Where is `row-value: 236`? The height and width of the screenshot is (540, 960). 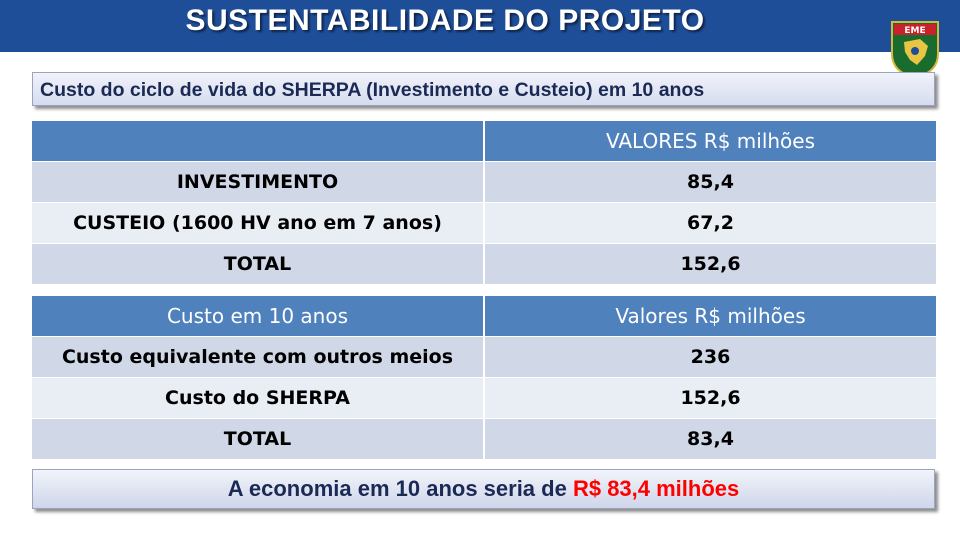 row-value: 236 is located at coordinates (710, 357).